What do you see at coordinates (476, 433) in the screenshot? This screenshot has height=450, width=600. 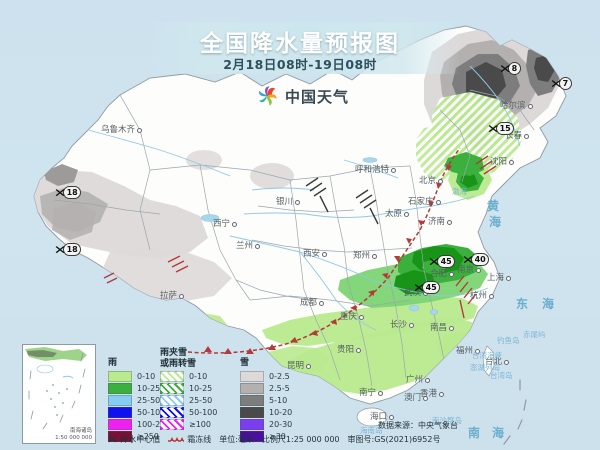 I see `sea-label: 南` at bounding box center [476, 433].